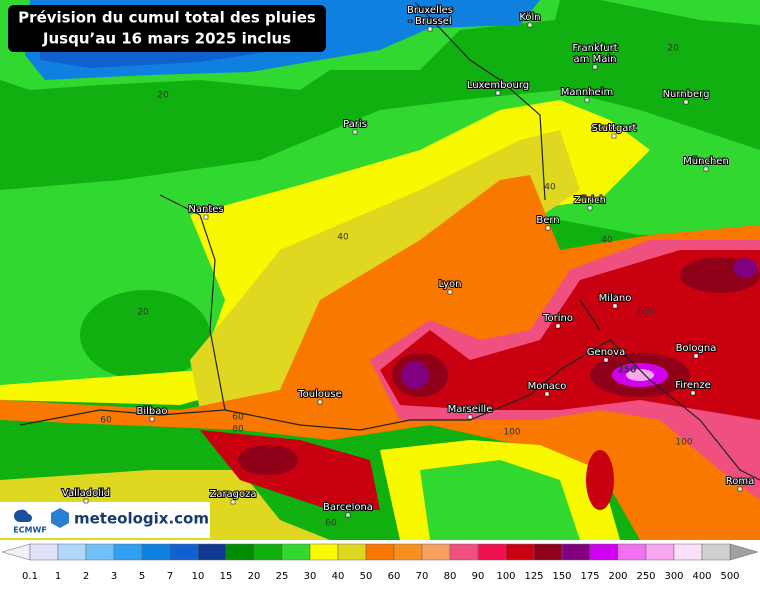  What do you see at coordinates (673, 576) in the screenshot?
I see `legend-label: 300` at bounding box center [673, 576].